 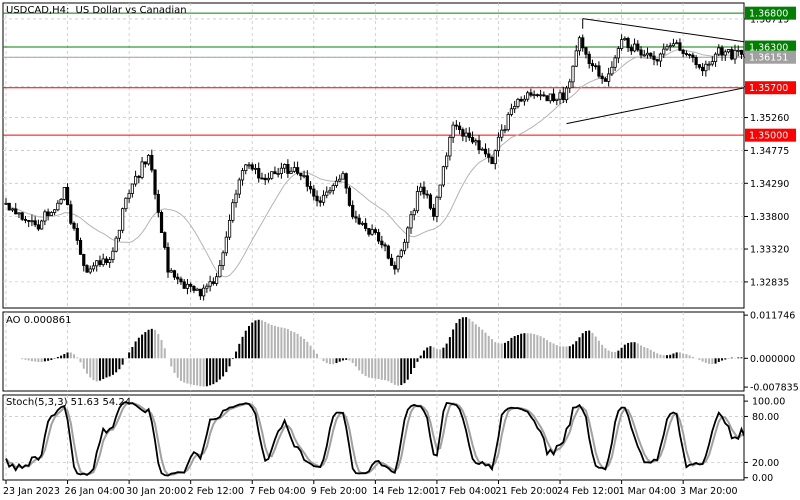 I want to click on current-price-badge: 1.36151, so click(x=770, y=57).